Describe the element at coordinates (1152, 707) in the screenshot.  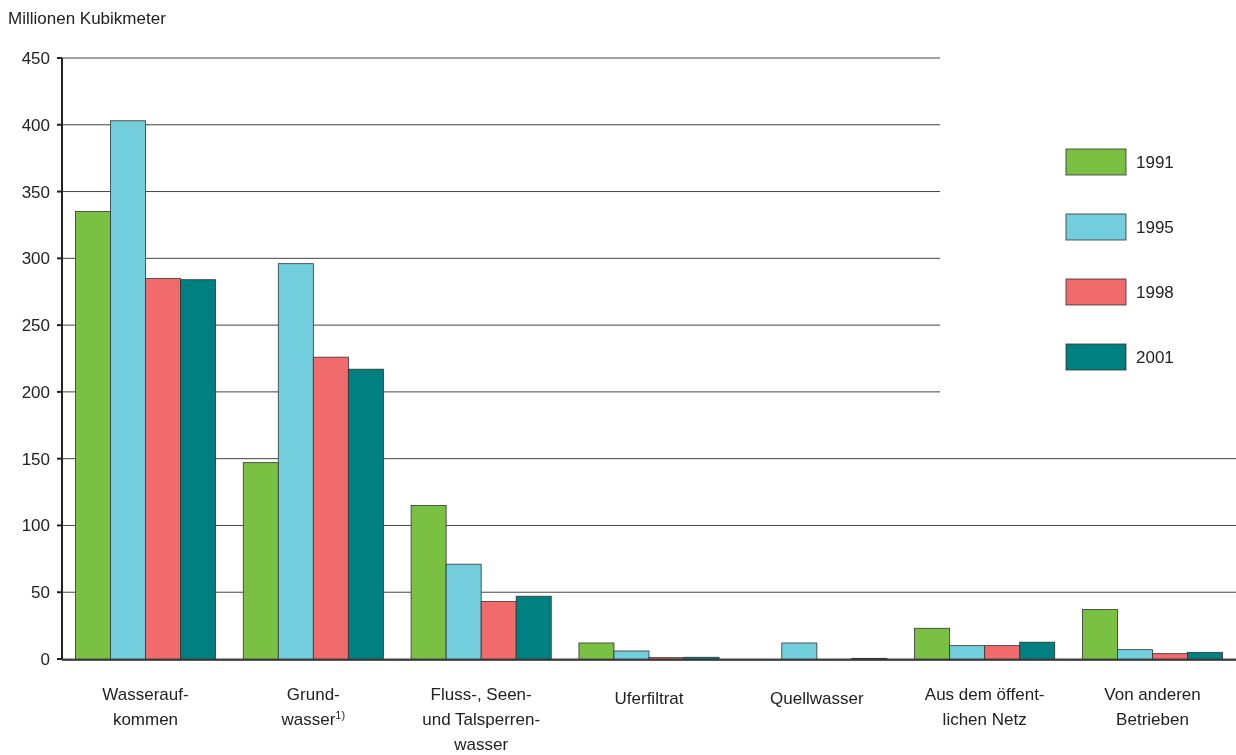
I see `x-tick-label: Von anderen Betrieben` at that location.